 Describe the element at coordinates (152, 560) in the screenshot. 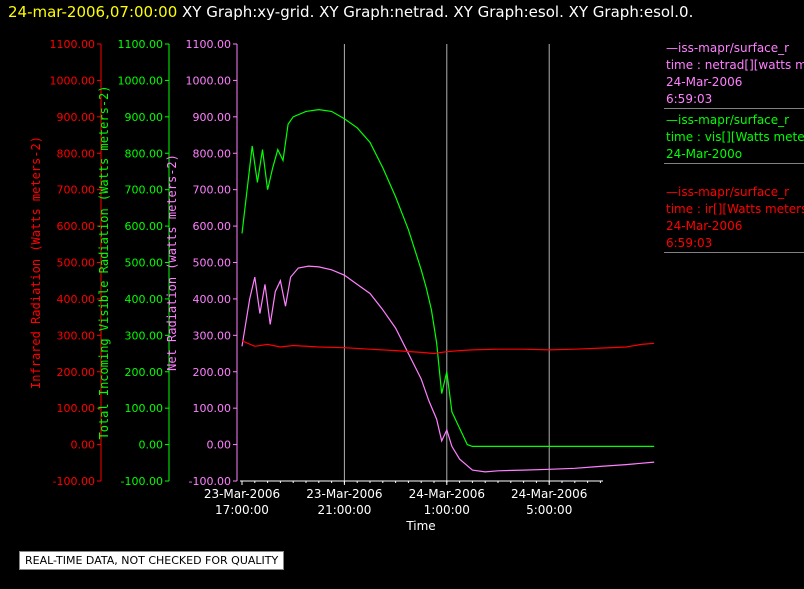

I see `quality-banner: REAL-TIME DATA, NOT CHECKED FOR QUALITY` at that location.